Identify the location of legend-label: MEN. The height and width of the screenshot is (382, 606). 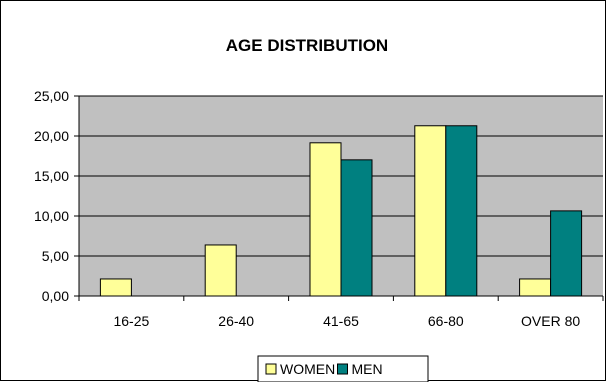
(367, 369).